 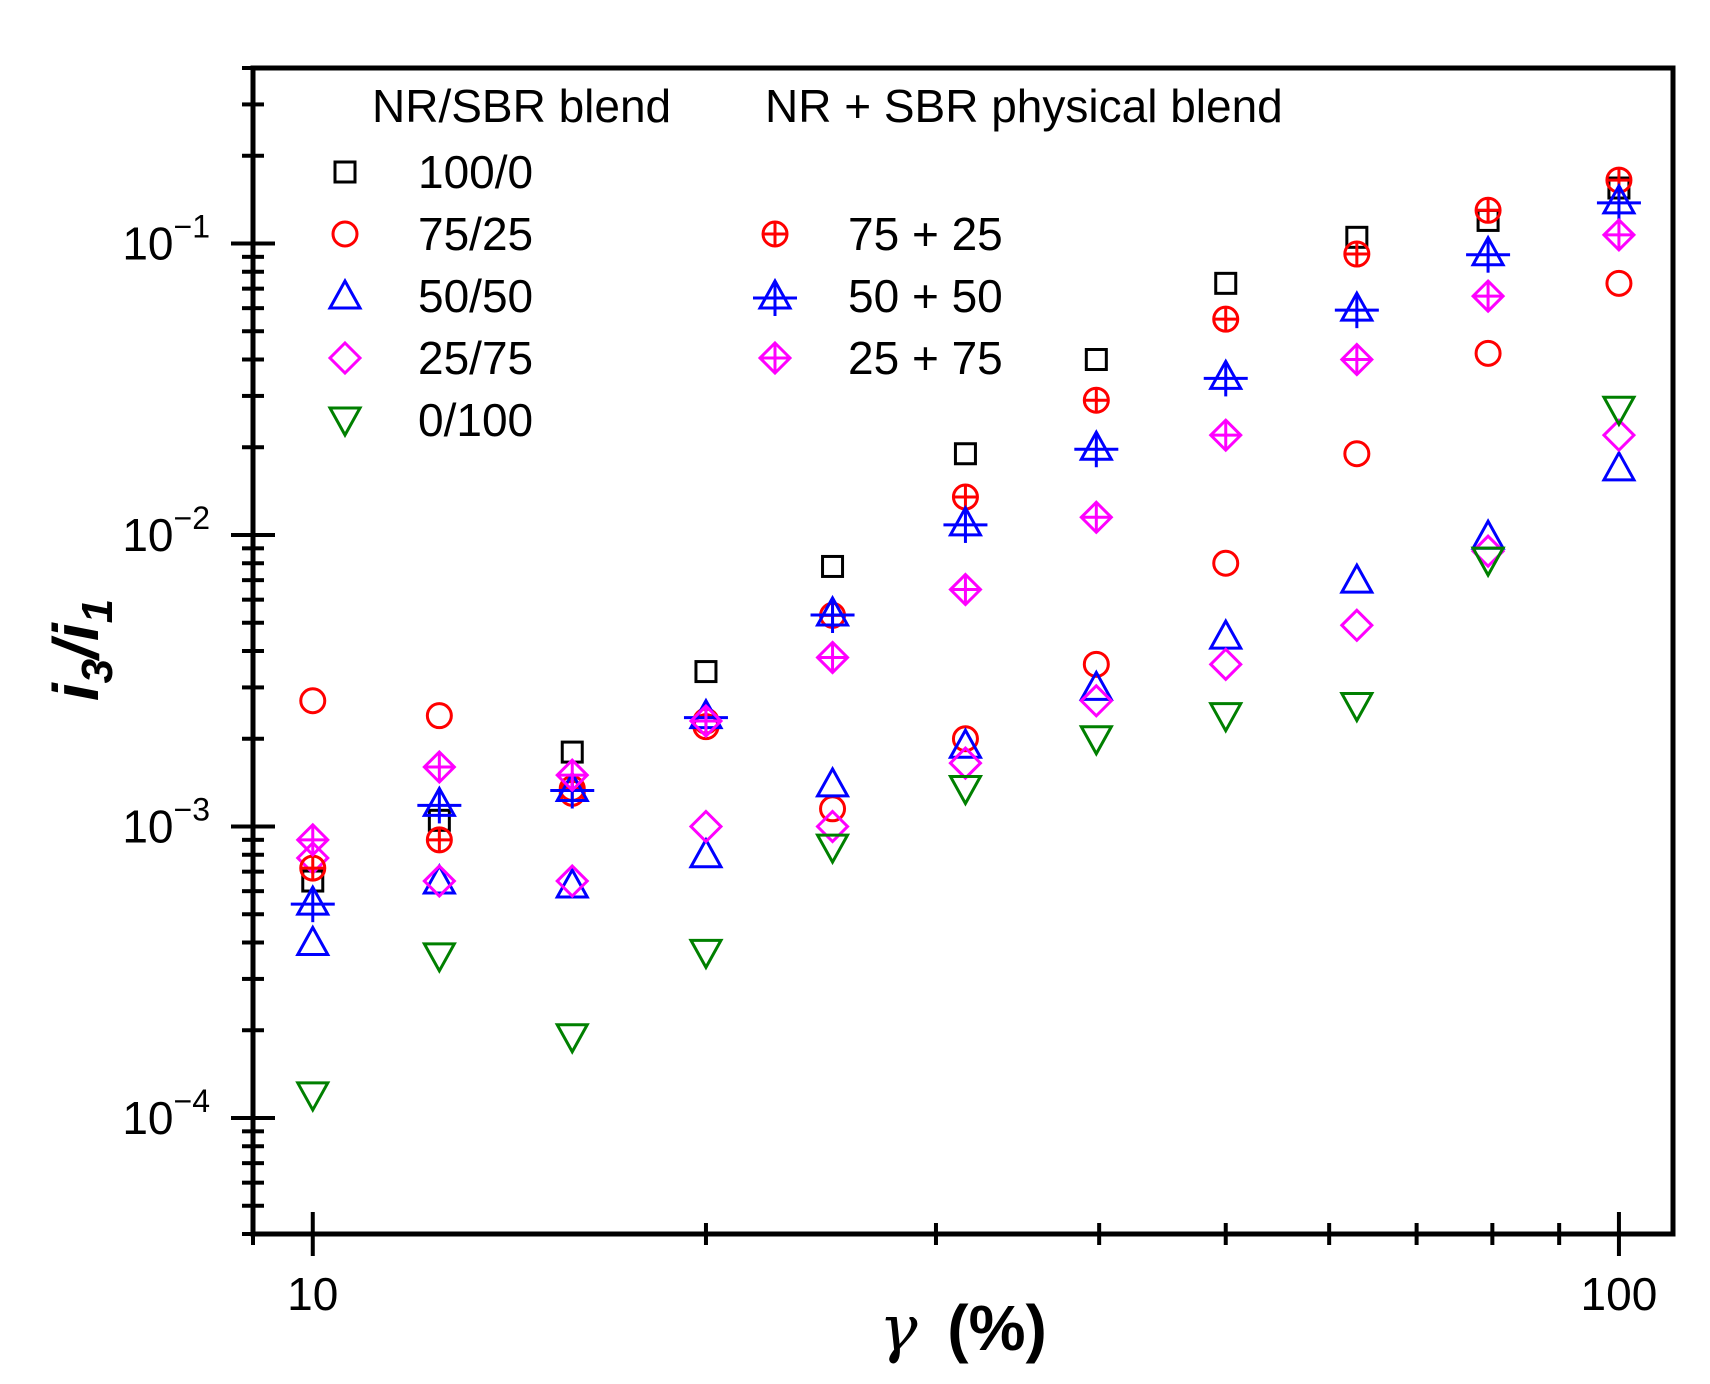 I want to click on legend-label: 0/100, so click(x=475, y=420).